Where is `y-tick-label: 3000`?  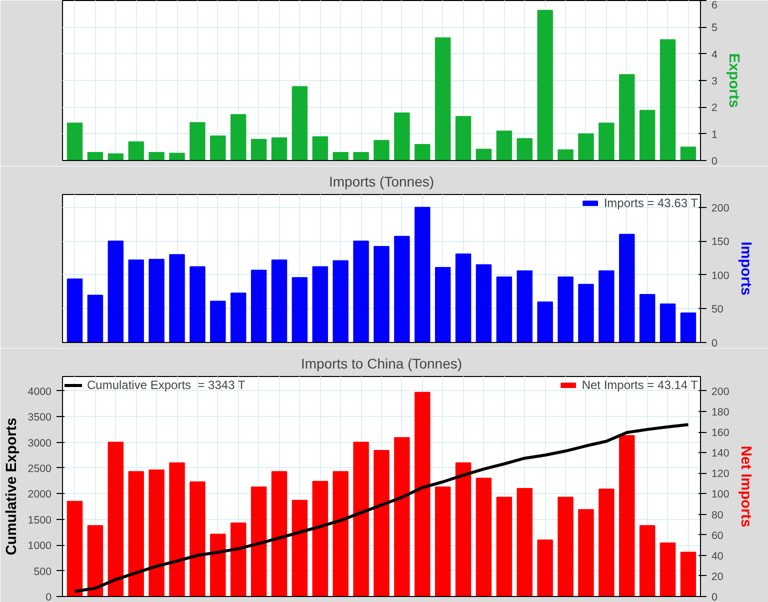 y-tick-label: 3000 is located at coordinates (40, 443).